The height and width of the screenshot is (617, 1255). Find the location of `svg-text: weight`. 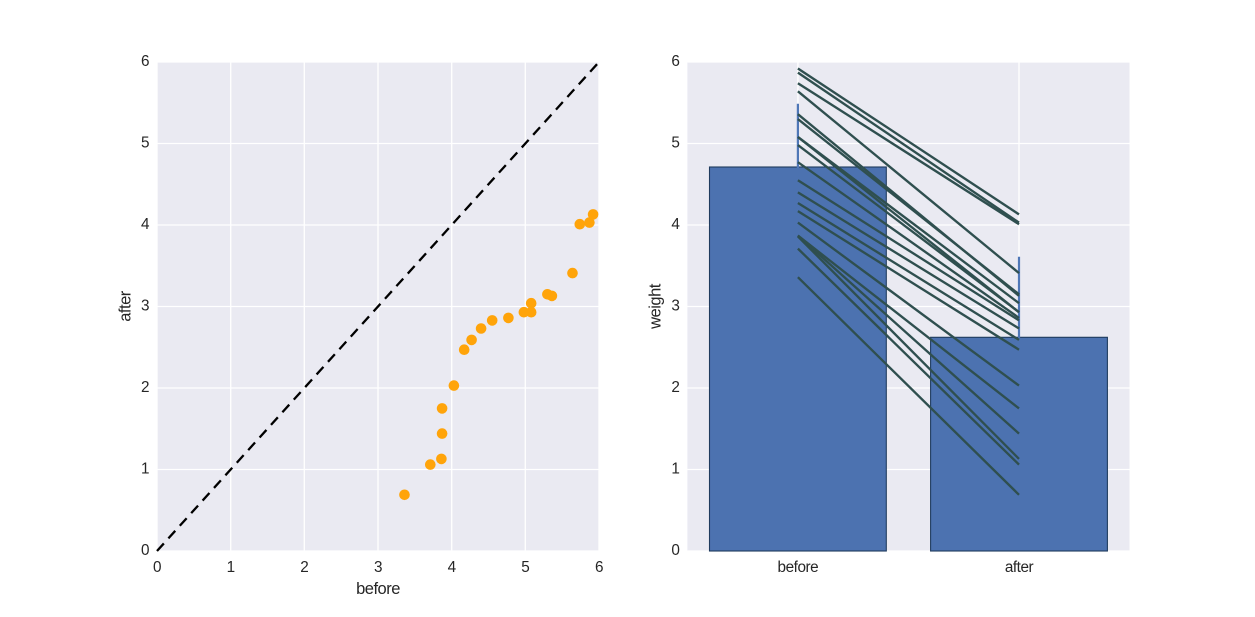

svg-text: weight is located at coordinates (656, 306).